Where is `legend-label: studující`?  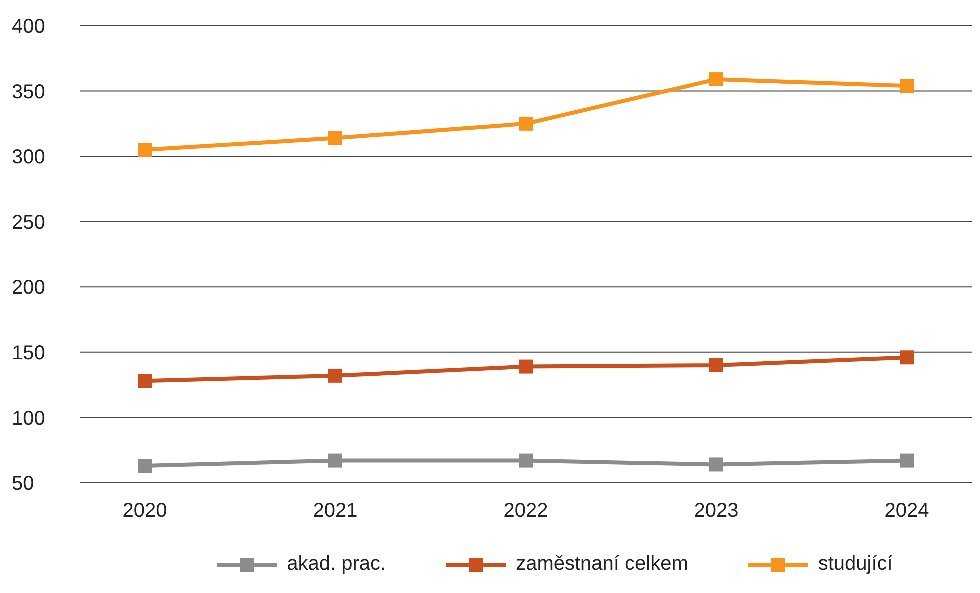
legend-label: studující is located at coordinates (855, 564).